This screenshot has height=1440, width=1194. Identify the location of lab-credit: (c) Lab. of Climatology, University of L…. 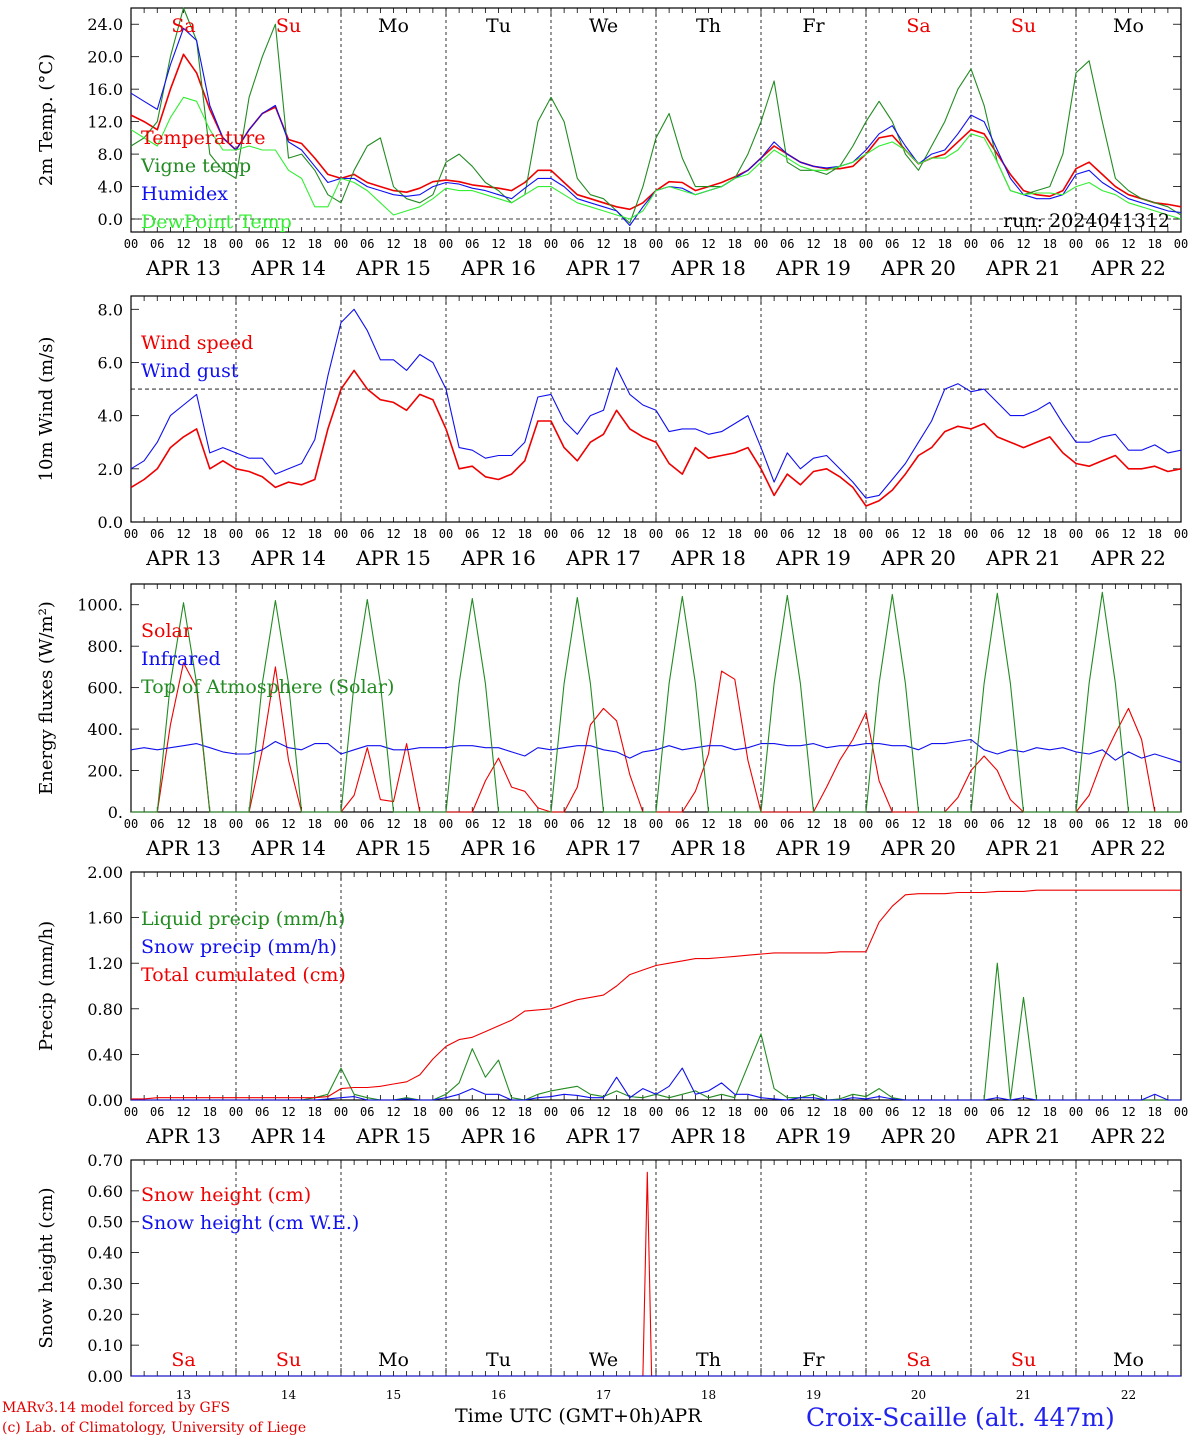
(154, 1428).